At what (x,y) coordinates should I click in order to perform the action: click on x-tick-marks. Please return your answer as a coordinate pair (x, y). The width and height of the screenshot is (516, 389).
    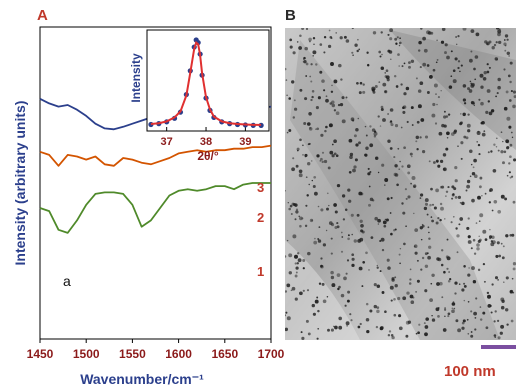
    Looking at the image, I should click on (155, 341).